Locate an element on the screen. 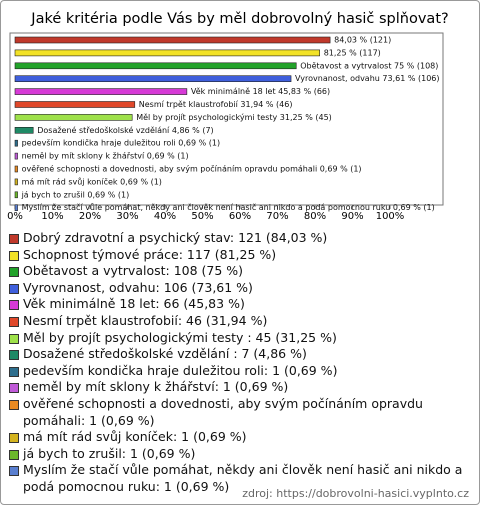 This screenshot has height=505, width=480. legend-label: Nesmí trpět klaustrofobií: 46 (31,94 %) is located at coordinates (145, 320).